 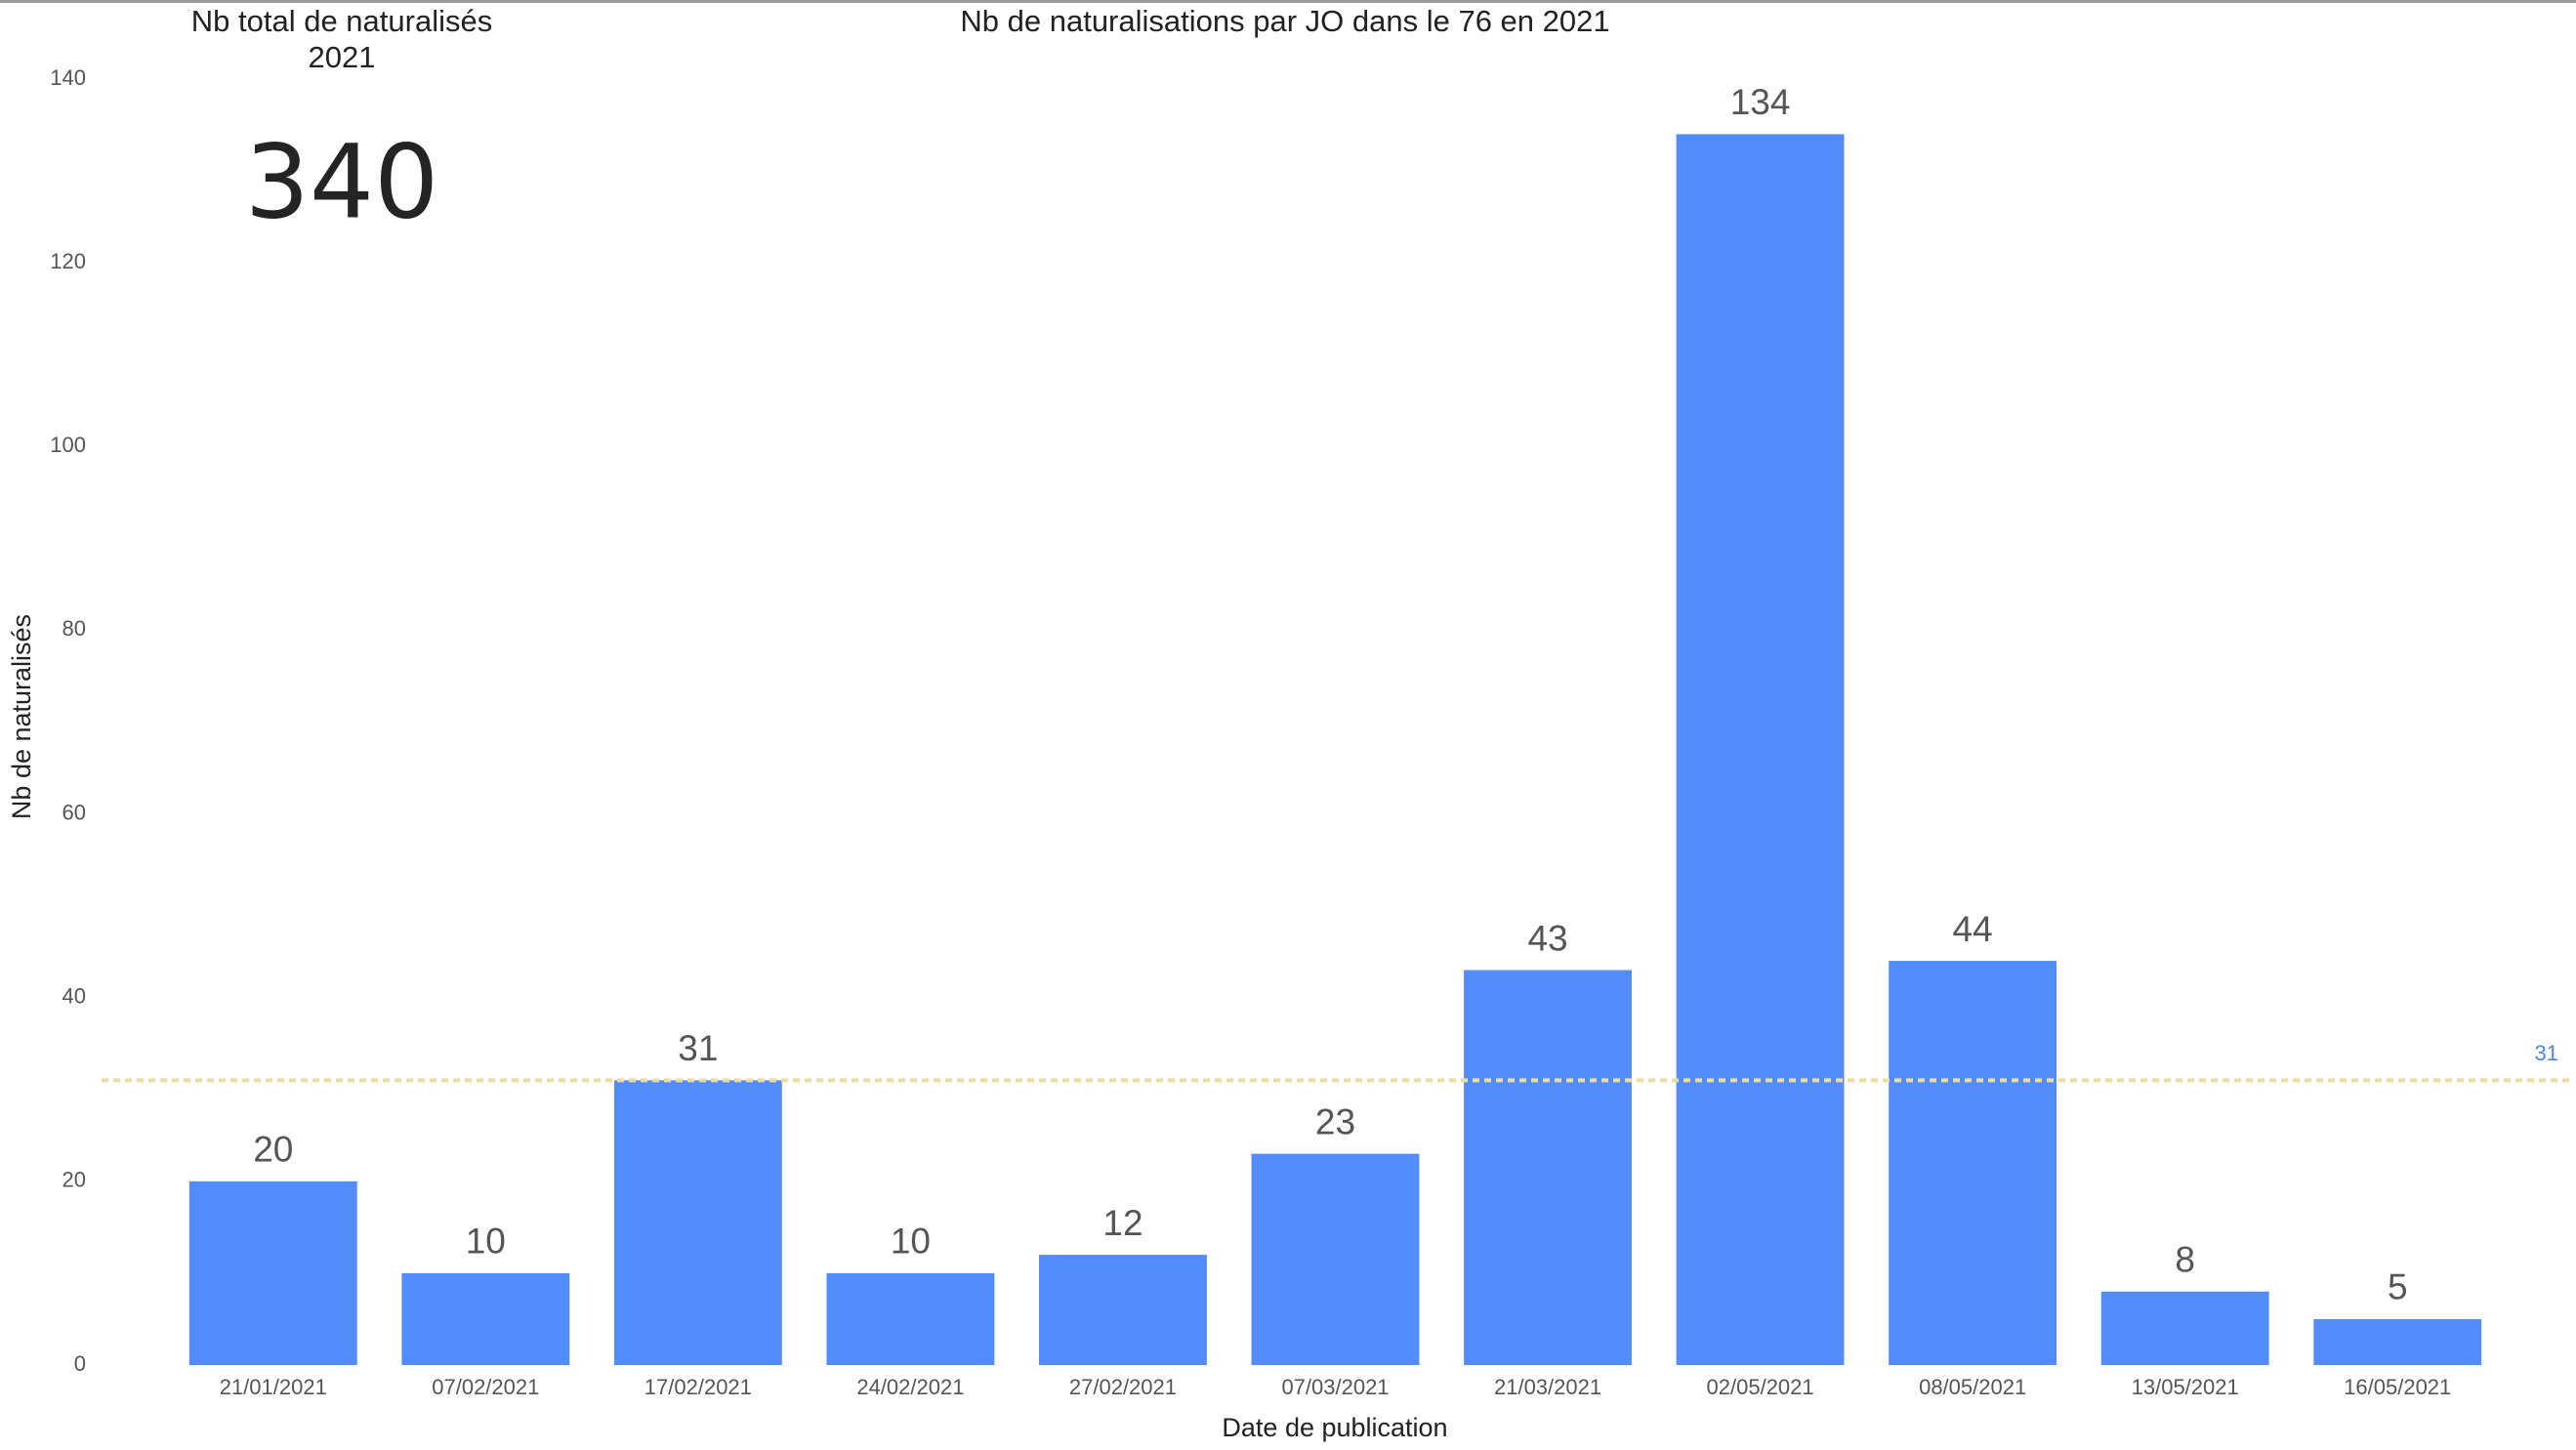 What do you see at coordinates (273, 1150) in the screenshot?
I see `data-label: 20` at bounding box center [273, 1150].